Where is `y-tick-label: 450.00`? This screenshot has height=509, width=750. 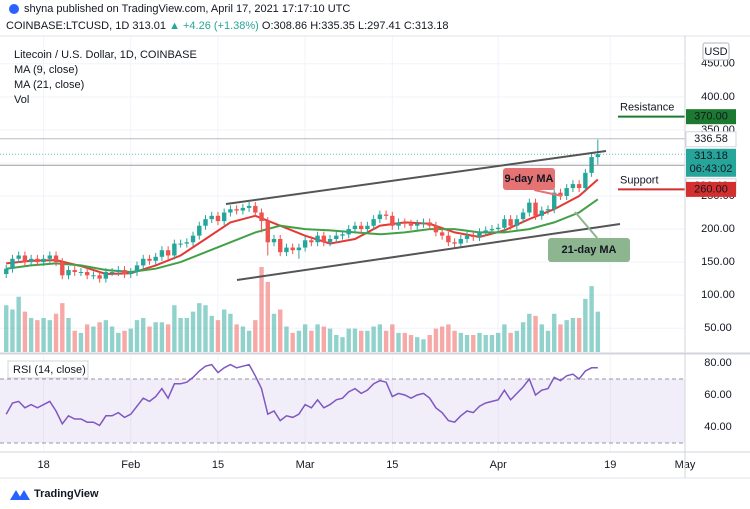 y-tick-label: 450.00 is located at coordinates (718, 64).